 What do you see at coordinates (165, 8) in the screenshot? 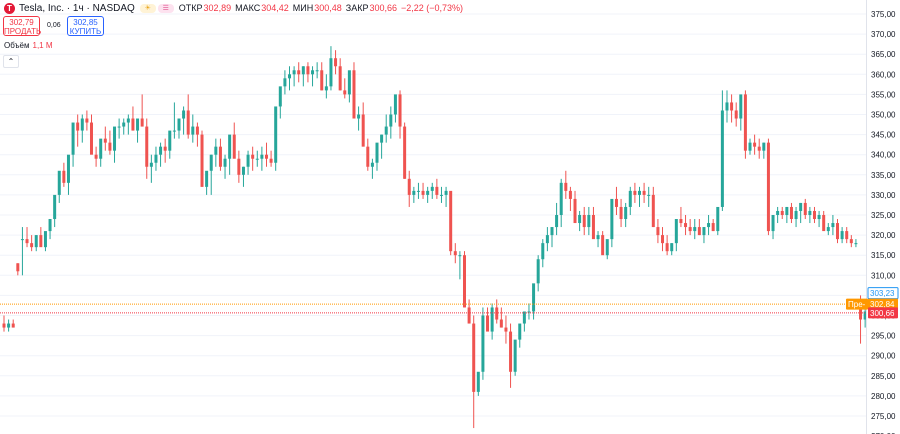
I see `menu-icon: ☰` at bounding box center [165, 8].